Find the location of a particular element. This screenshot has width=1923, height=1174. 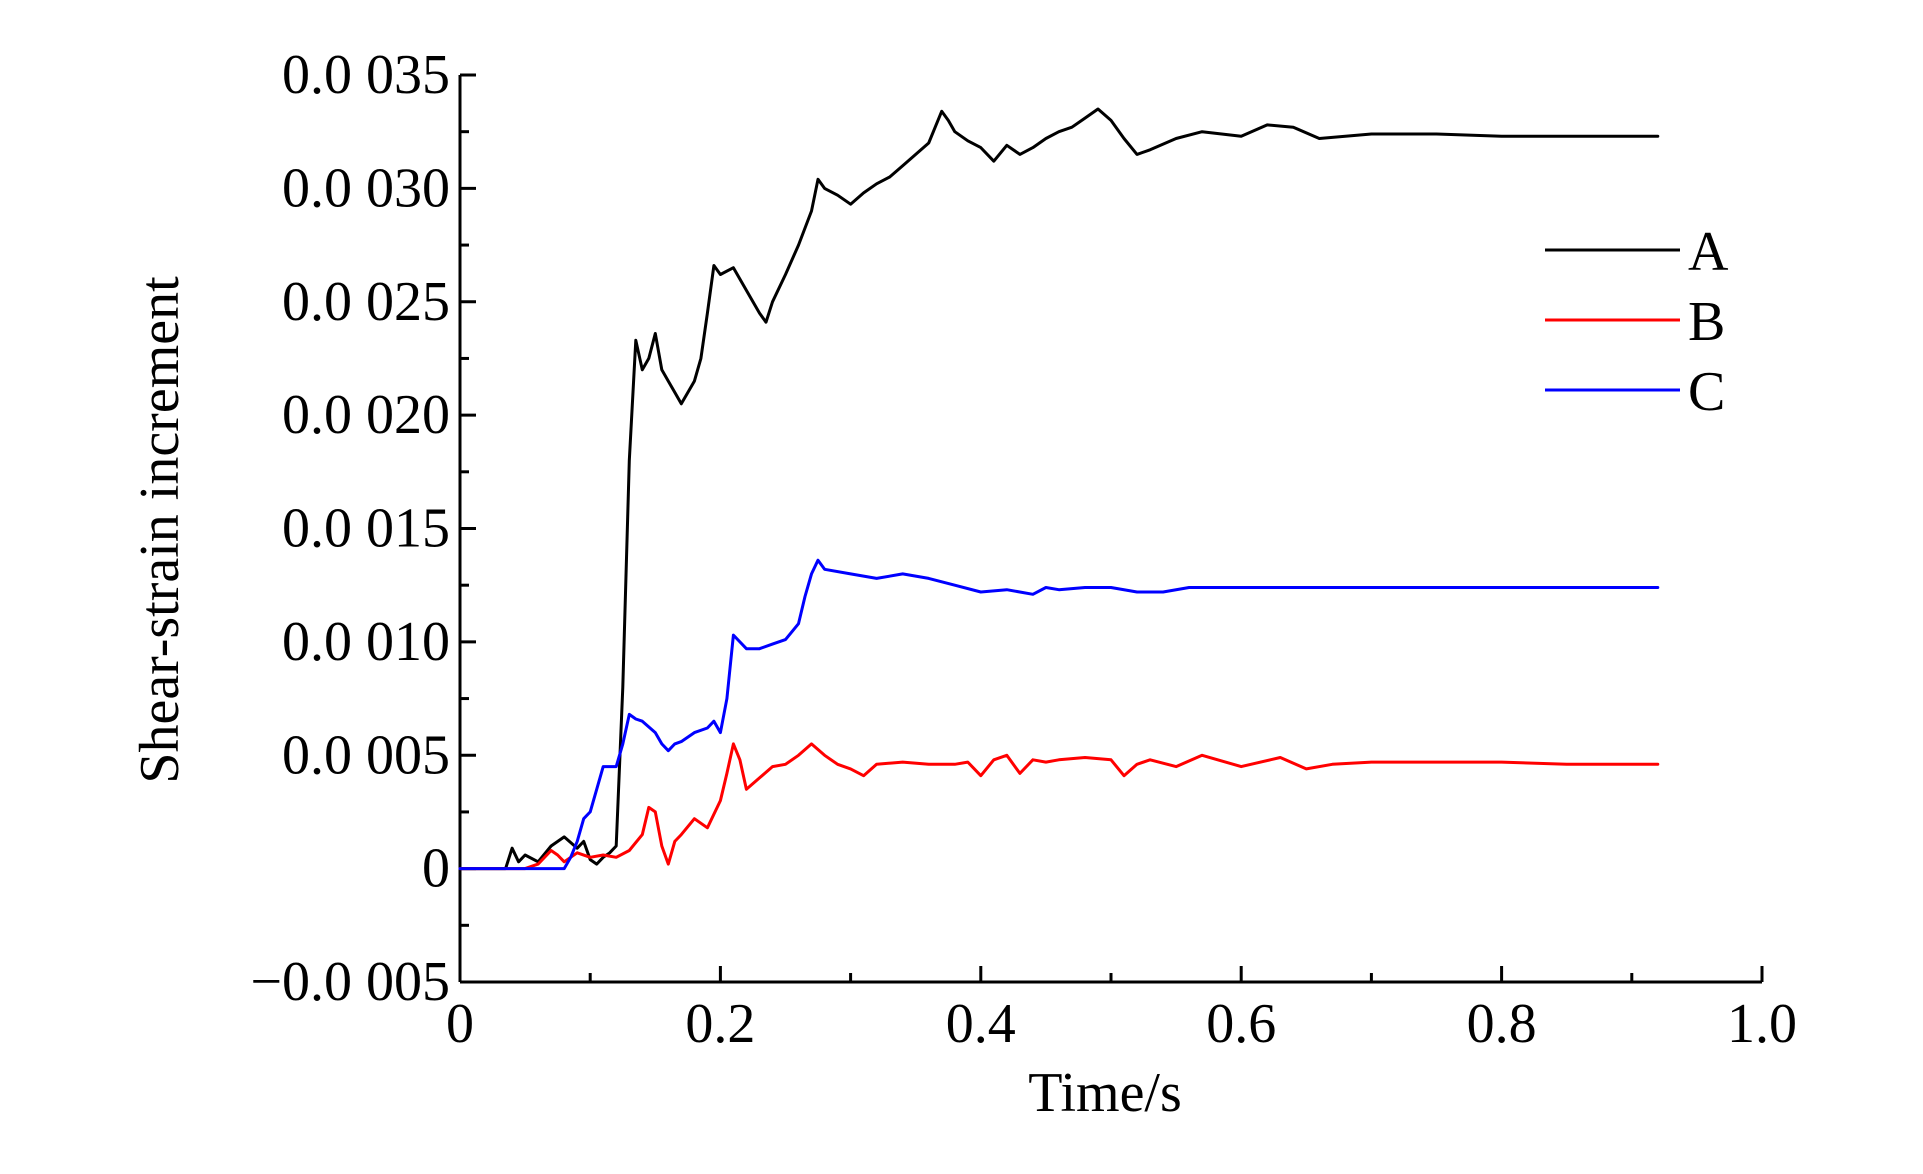

legend-label-b: B is located at coordinates (1706, 322).